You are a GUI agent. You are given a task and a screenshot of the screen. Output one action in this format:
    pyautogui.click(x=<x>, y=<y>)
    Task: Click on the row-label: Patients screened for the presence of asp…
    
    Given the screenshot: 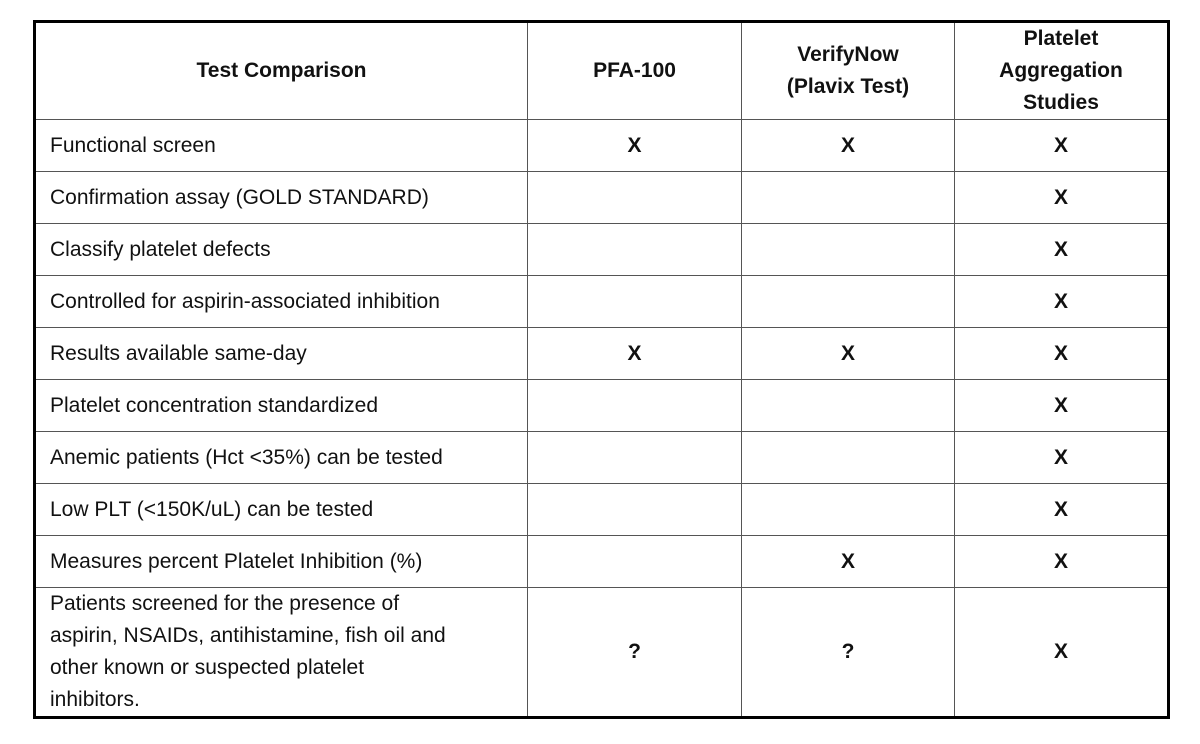 What is the action you would take?
    pyautogui.click(x=281, y=652)
    